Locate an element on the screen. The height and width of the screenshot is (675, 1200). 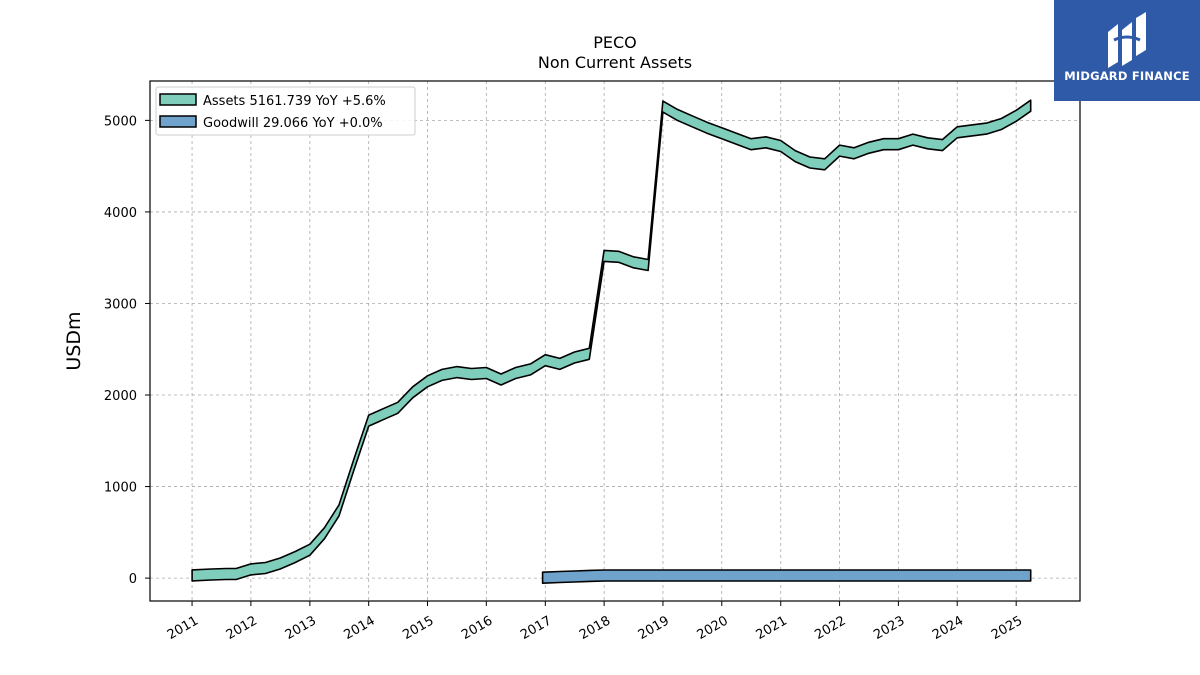
legend-box is located at coordinates (285, 111).